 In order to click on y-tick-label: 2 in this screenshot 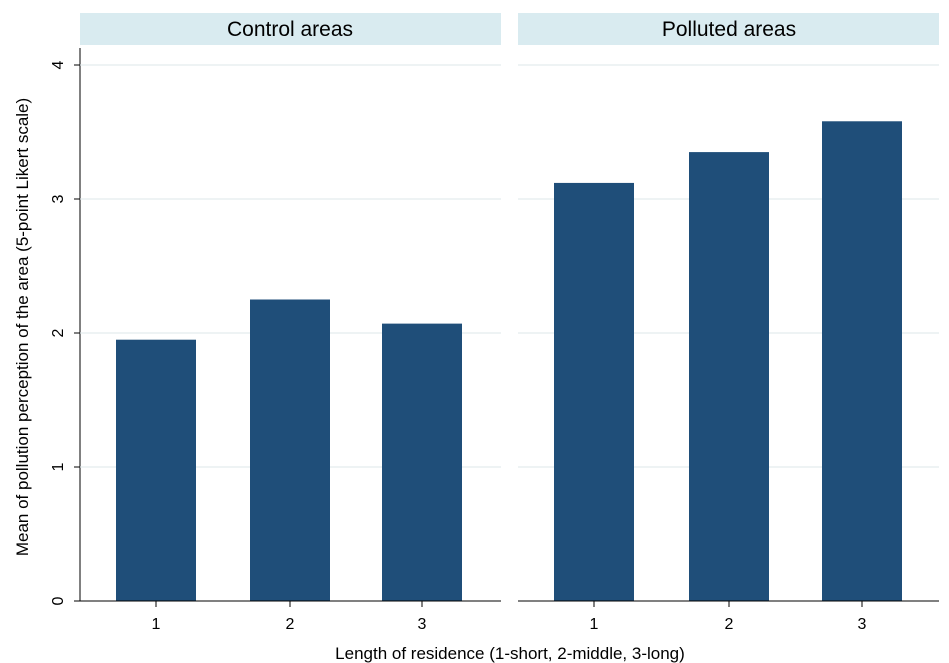, I will do `click(58, 332)`.